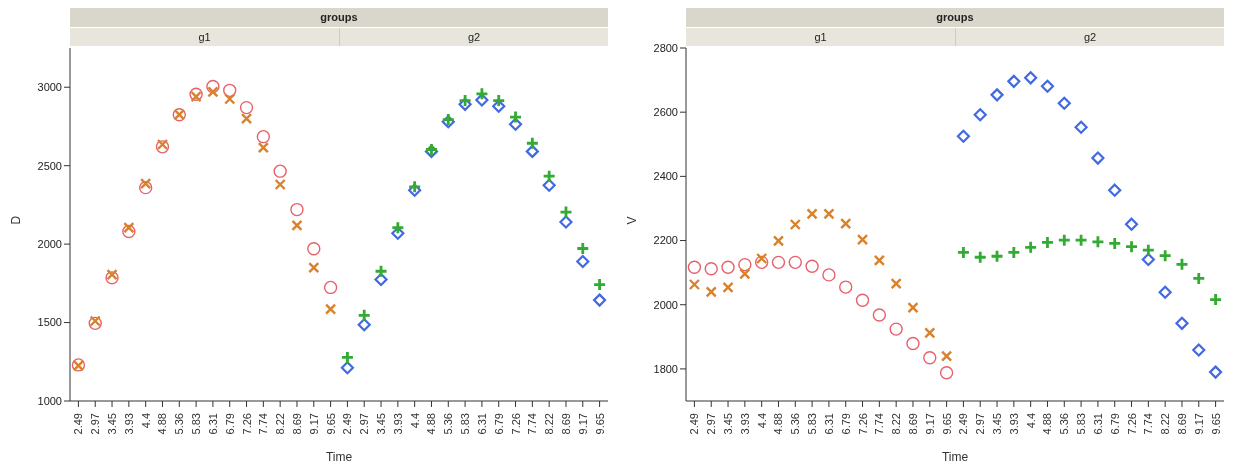 This screenshot has height=473, width=1236. Describe the element at coordinates (665, 240) in the screenshot. I see `y-tick-label: 2200` at that location.